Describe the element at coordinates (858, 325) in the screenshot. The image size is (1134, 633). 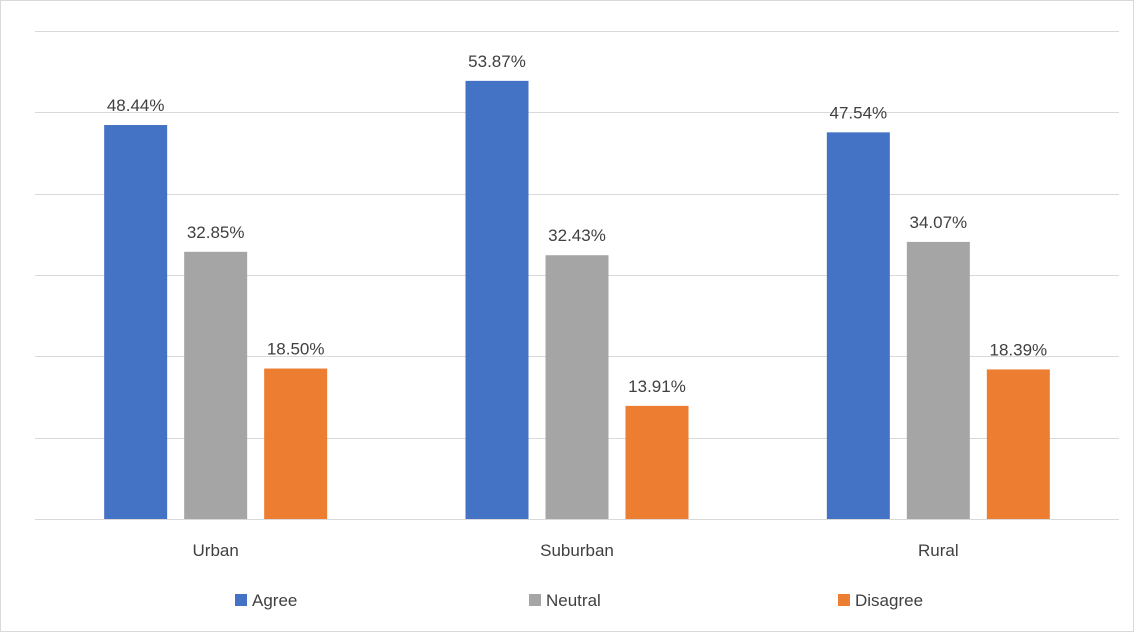
I see `bar-agree-rural` at that location.